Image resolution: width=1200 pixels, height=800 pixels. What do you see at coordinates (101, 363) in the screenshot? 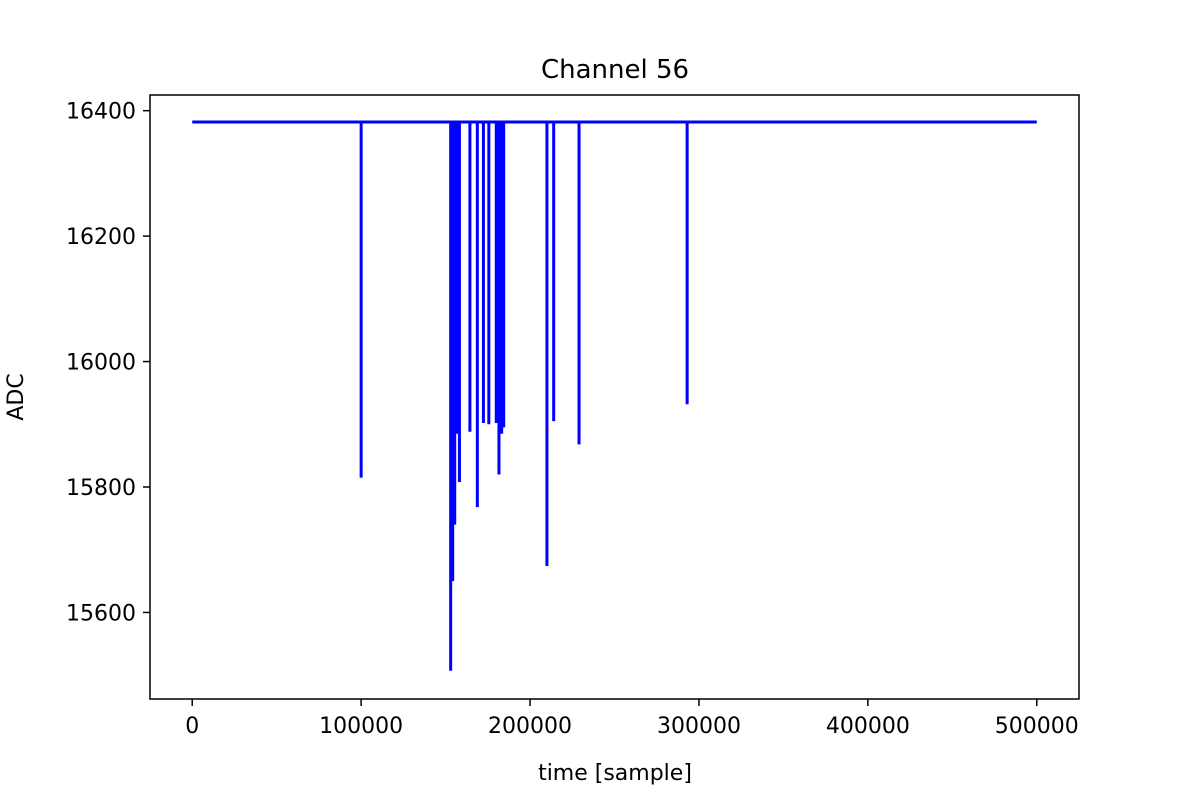
I see `y-tick-label: 16000` at bounding box center [101, 363].